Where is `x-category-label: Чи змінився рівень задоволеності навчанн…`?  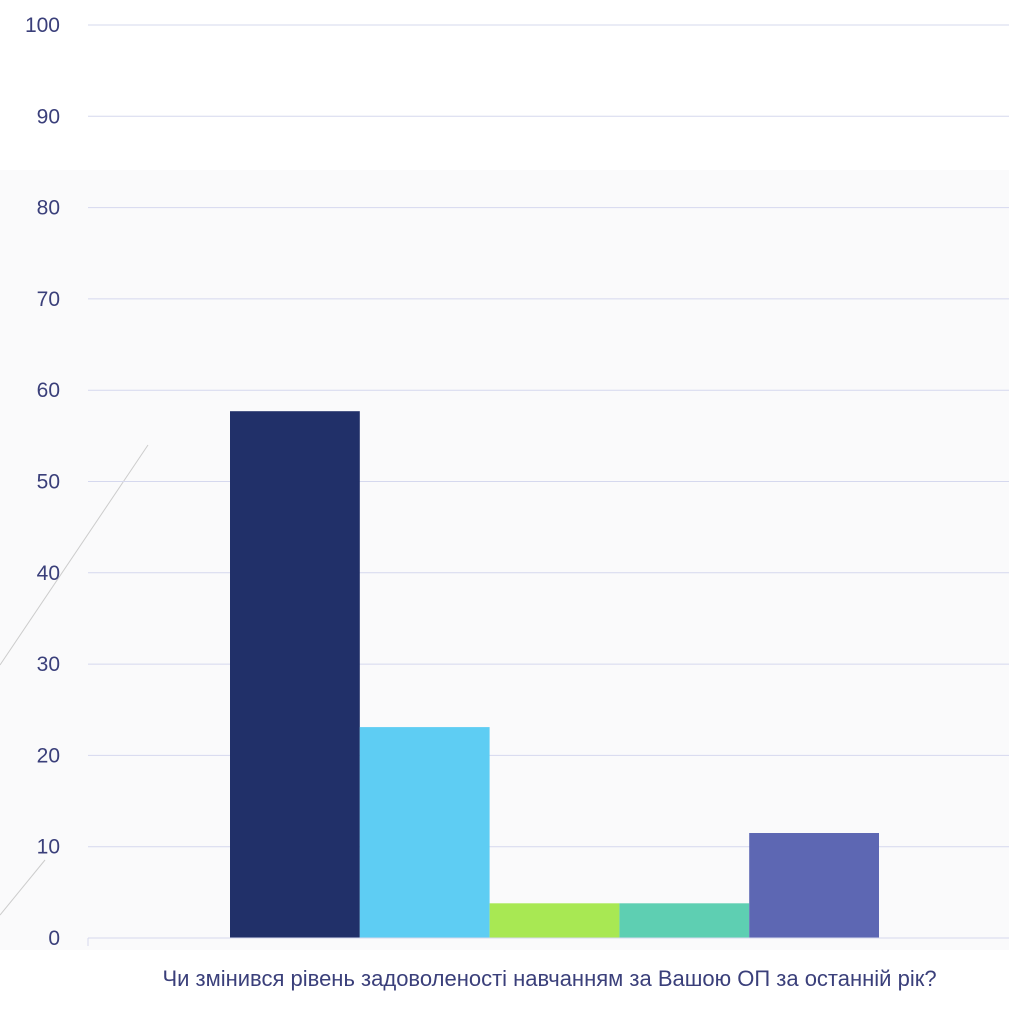
x-category-label: Чи змінився рівень задоволеності навчанн… is located at coordinates (549, 978).